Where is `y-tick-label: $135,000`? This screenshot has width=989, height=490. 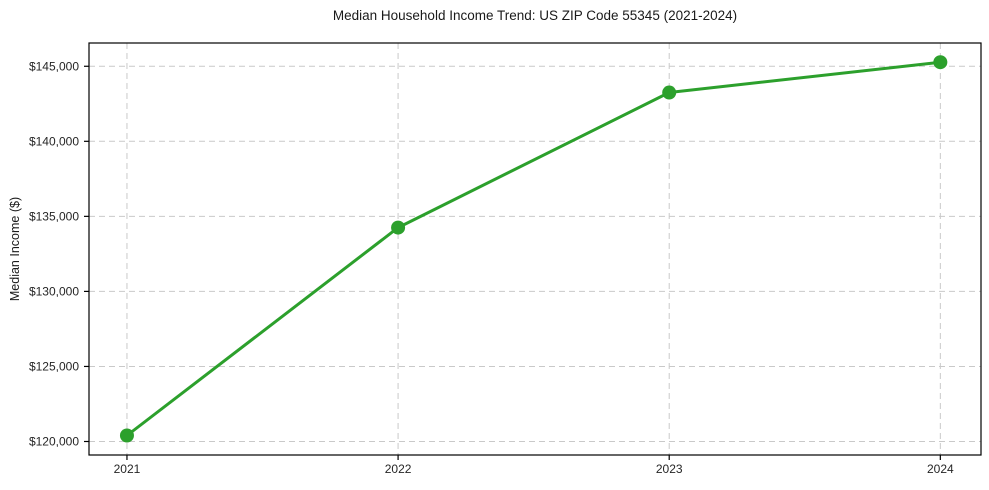 y-tick-label: $135,000 is located at coordinates (54, 217).